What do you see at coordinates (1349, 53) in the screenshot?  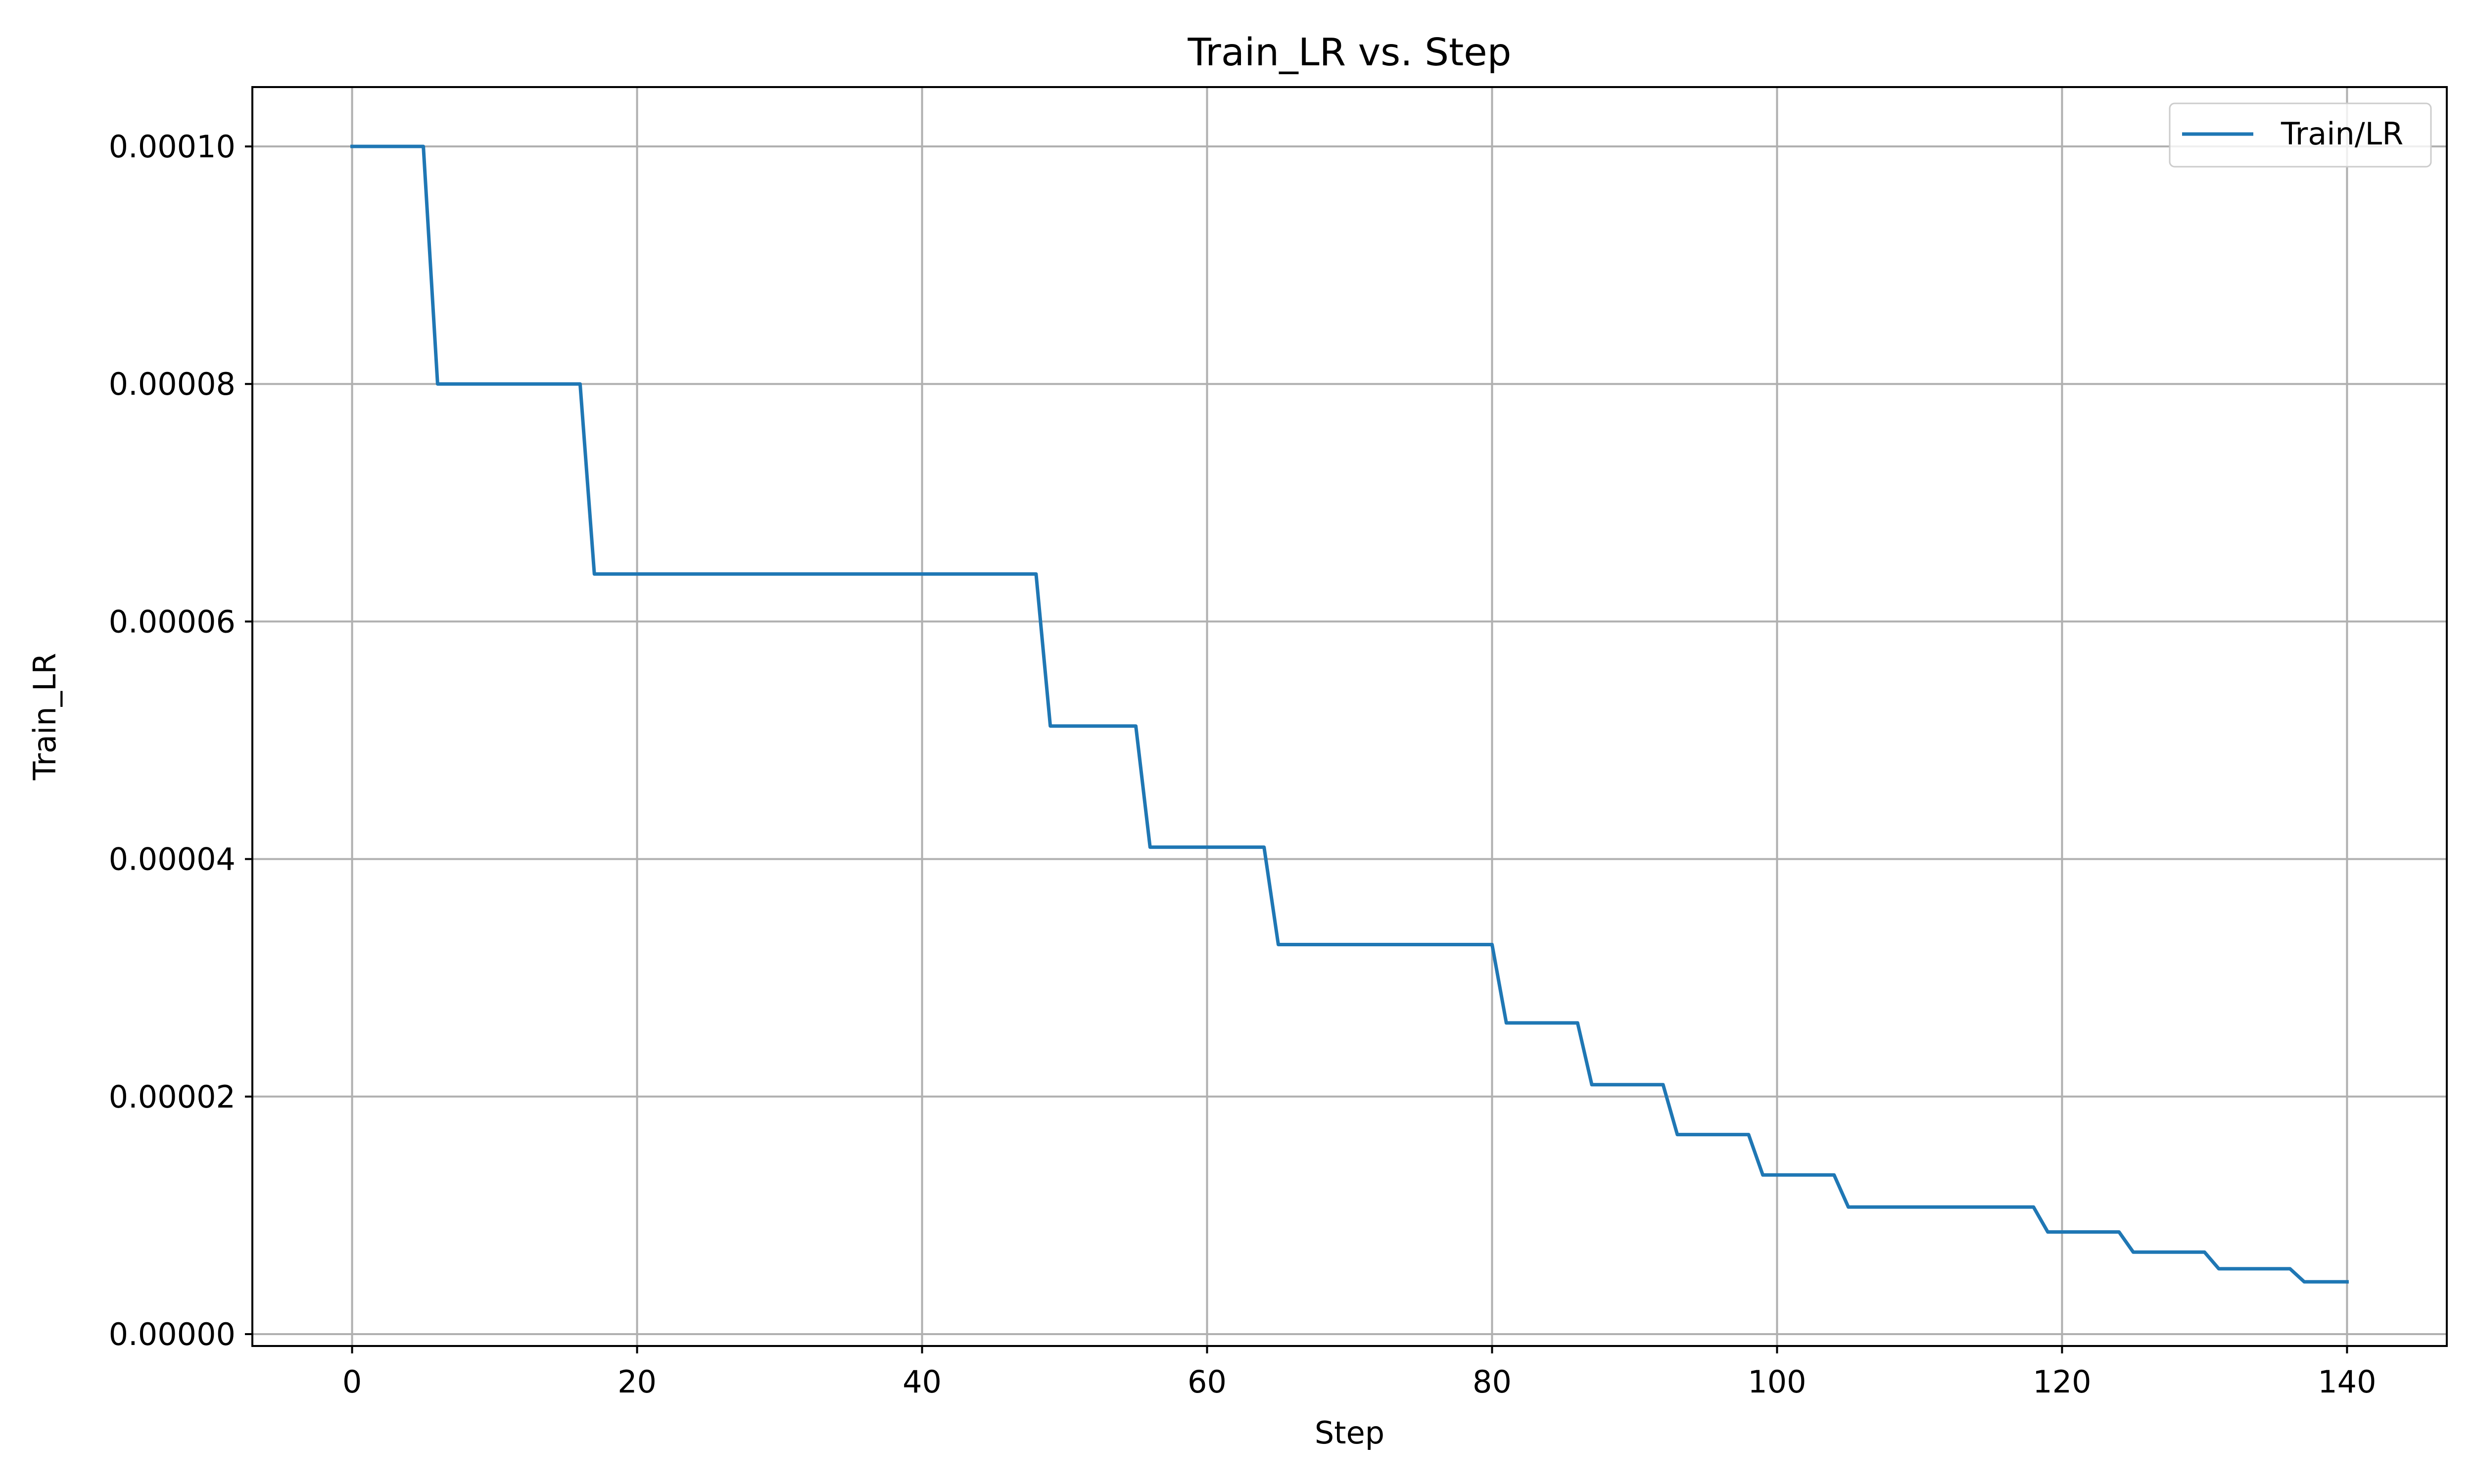 I see `chart-title: Train_LR vs. Step` at bounding box center [1349, 53].